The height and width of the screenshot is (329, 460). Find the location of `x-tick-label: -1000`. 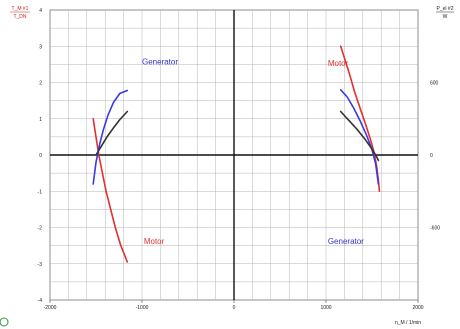

x-tick-label: -1000 is located at coordinates (142, 308).